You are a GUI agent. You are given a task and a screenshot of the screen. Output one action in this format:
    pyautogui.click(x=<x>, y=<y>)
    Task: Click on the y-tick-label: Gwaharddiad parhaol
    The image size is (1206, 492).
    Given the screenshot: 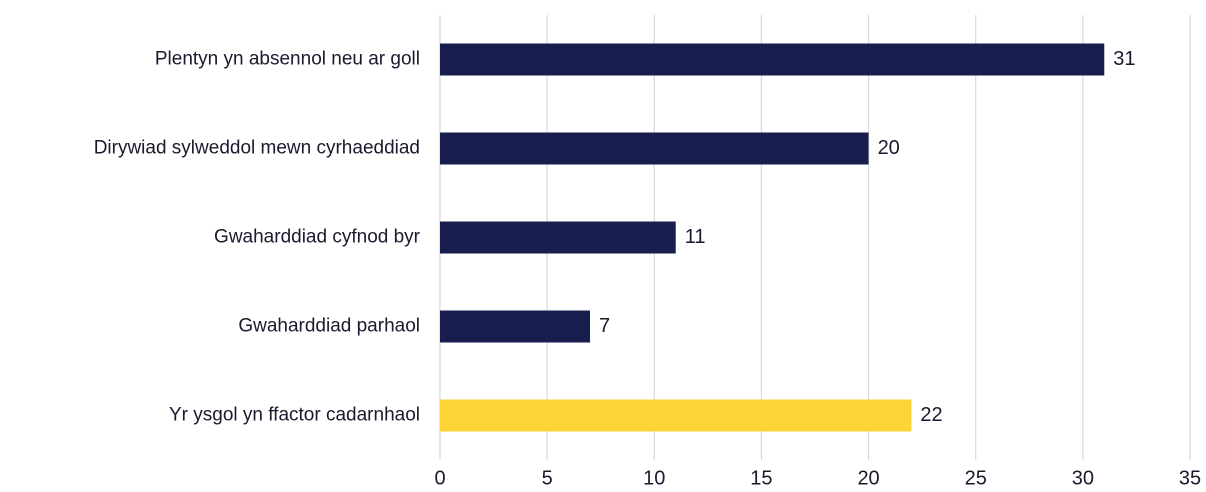 What is the action you would take?
    pyautogui.click(x=329, y=326)
    